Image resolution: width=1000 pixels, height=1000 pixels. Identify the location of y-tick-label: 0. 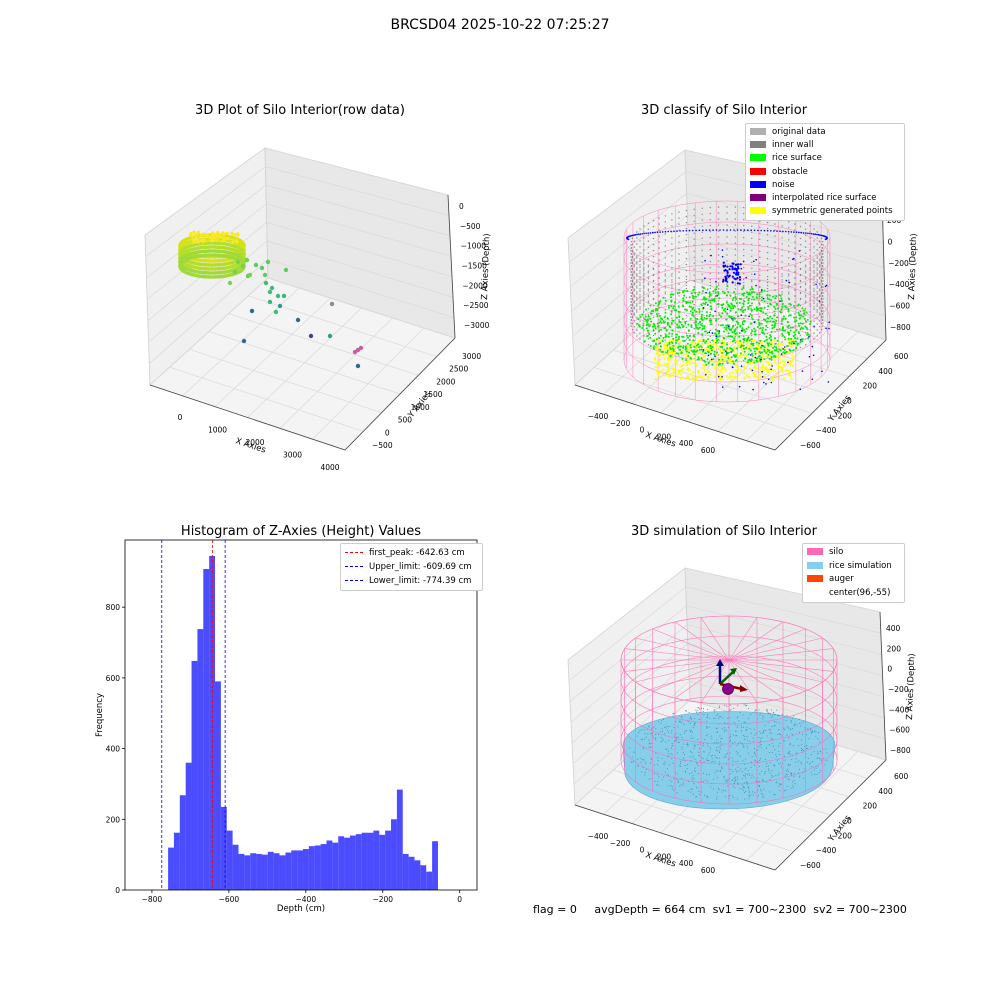
(117, 890).